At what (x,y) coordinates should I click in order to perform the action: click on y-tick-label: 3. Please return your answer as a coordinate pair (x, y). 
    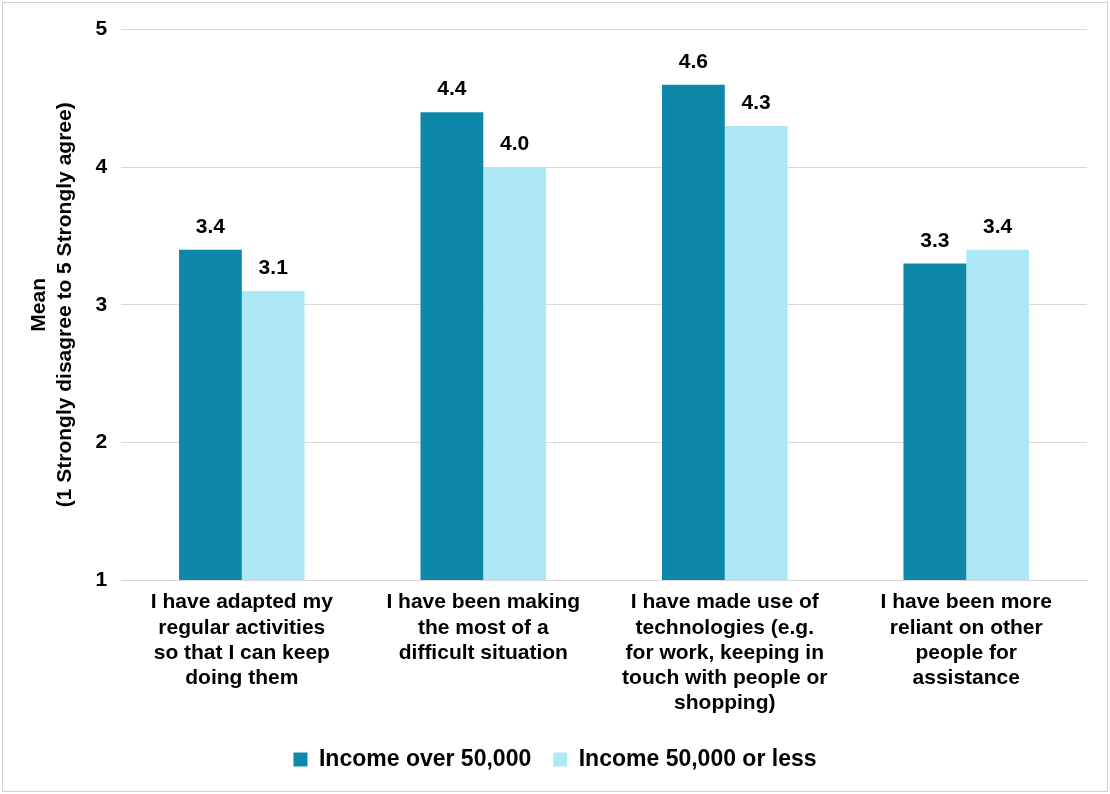
    Looking at the image, I should click on (101, 303).